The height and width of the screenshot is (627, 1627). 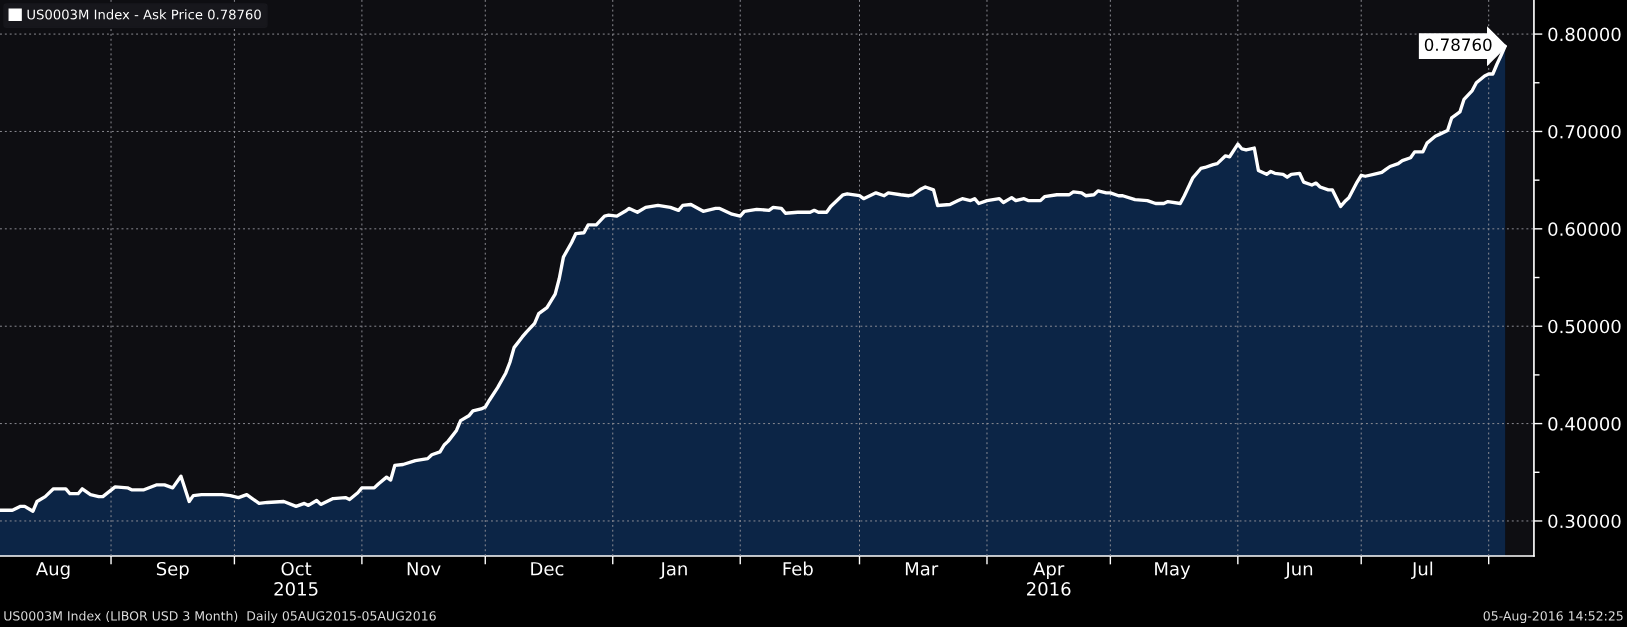 I want to click on x-tick-label: Sep, so click(x=172, y=570).